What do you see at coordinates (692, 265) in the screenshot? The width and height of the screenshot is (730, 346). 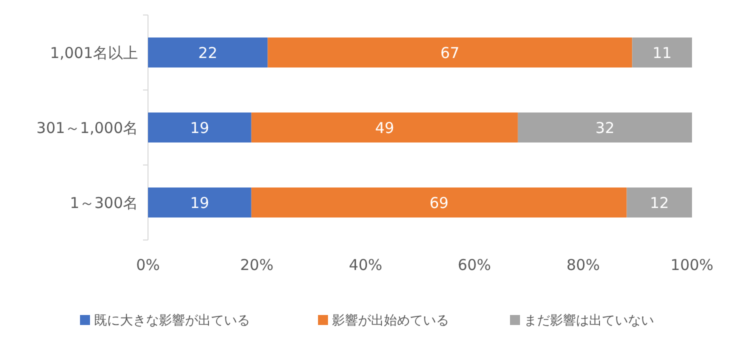 I see `x-tick-label: 100%` at bounding box center [692, 265].